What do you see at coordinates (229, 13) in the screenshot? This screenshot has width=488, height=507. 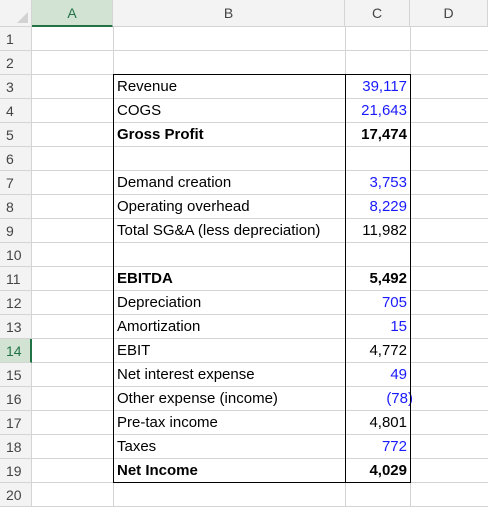 I see `column-header-b: B` at bounding box center [229, 13].